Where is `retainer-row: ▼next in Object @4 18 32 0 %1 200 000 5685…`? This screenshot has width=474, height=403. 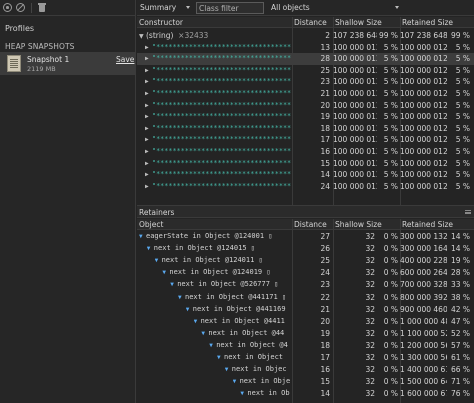
retainer-row: ▼next in Object @4 18 32 0 %1 200 000 5685… is located at coordinates (305, 346).